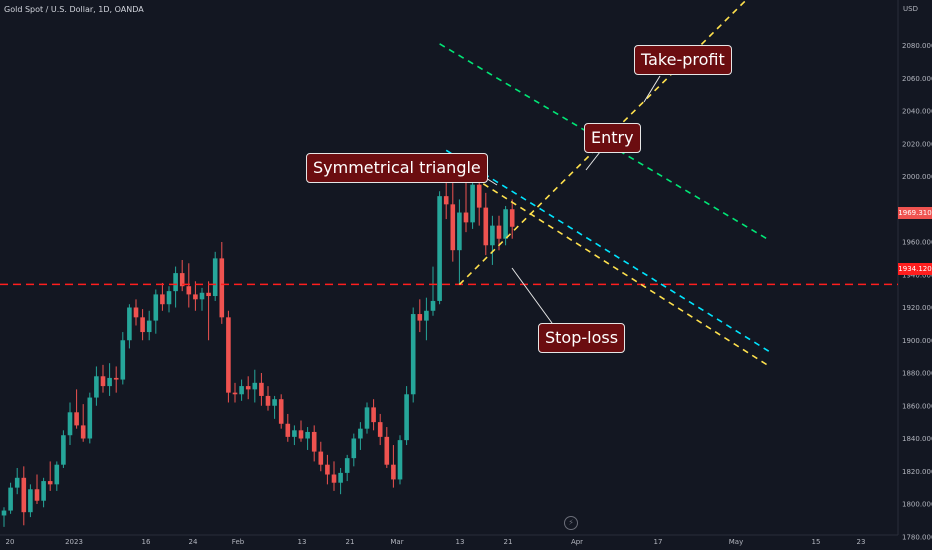 Image resolution: width=932 pixels, height=550 pixels. Describe the element at coordinates (917, 144) in the screenshot. I see `price-tick-label: 2020.000` at that location.